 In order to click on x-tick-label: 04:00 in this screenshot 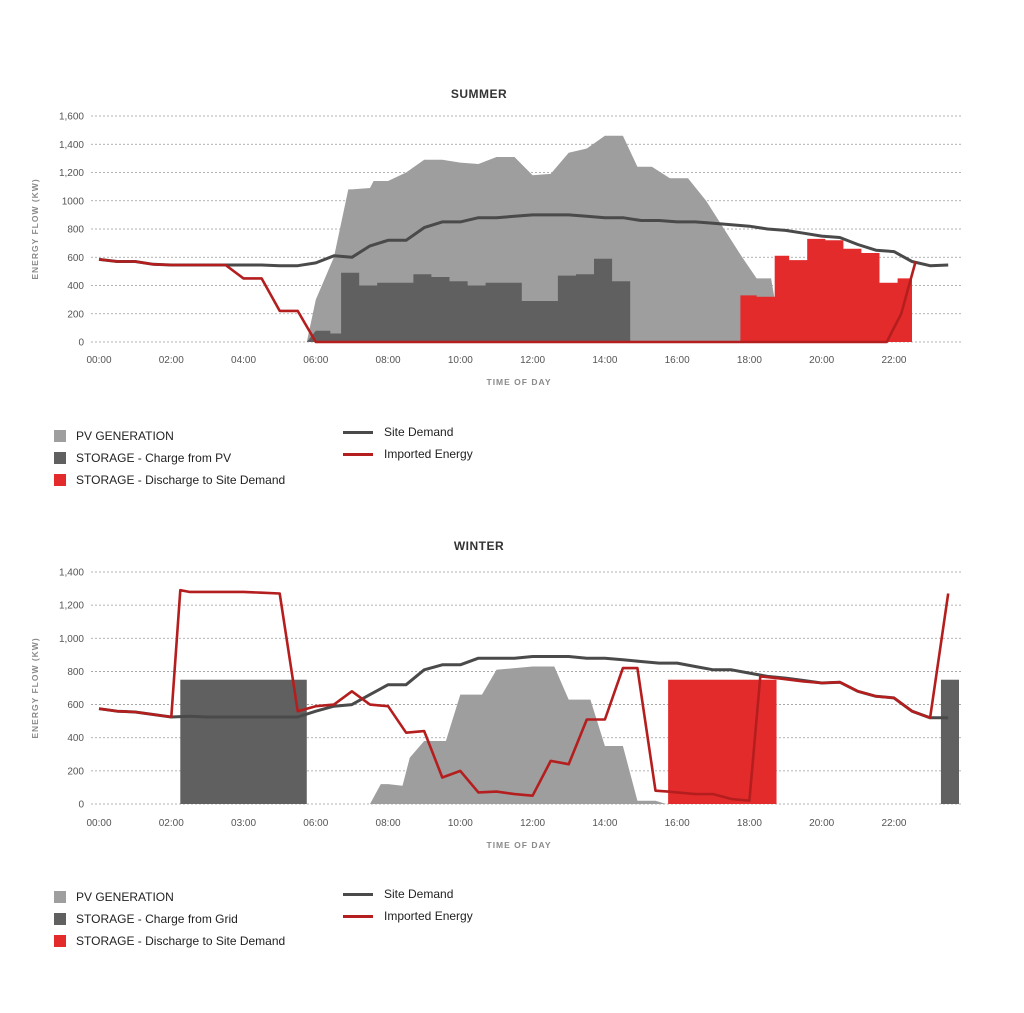, I will do `click(243, 360)`.